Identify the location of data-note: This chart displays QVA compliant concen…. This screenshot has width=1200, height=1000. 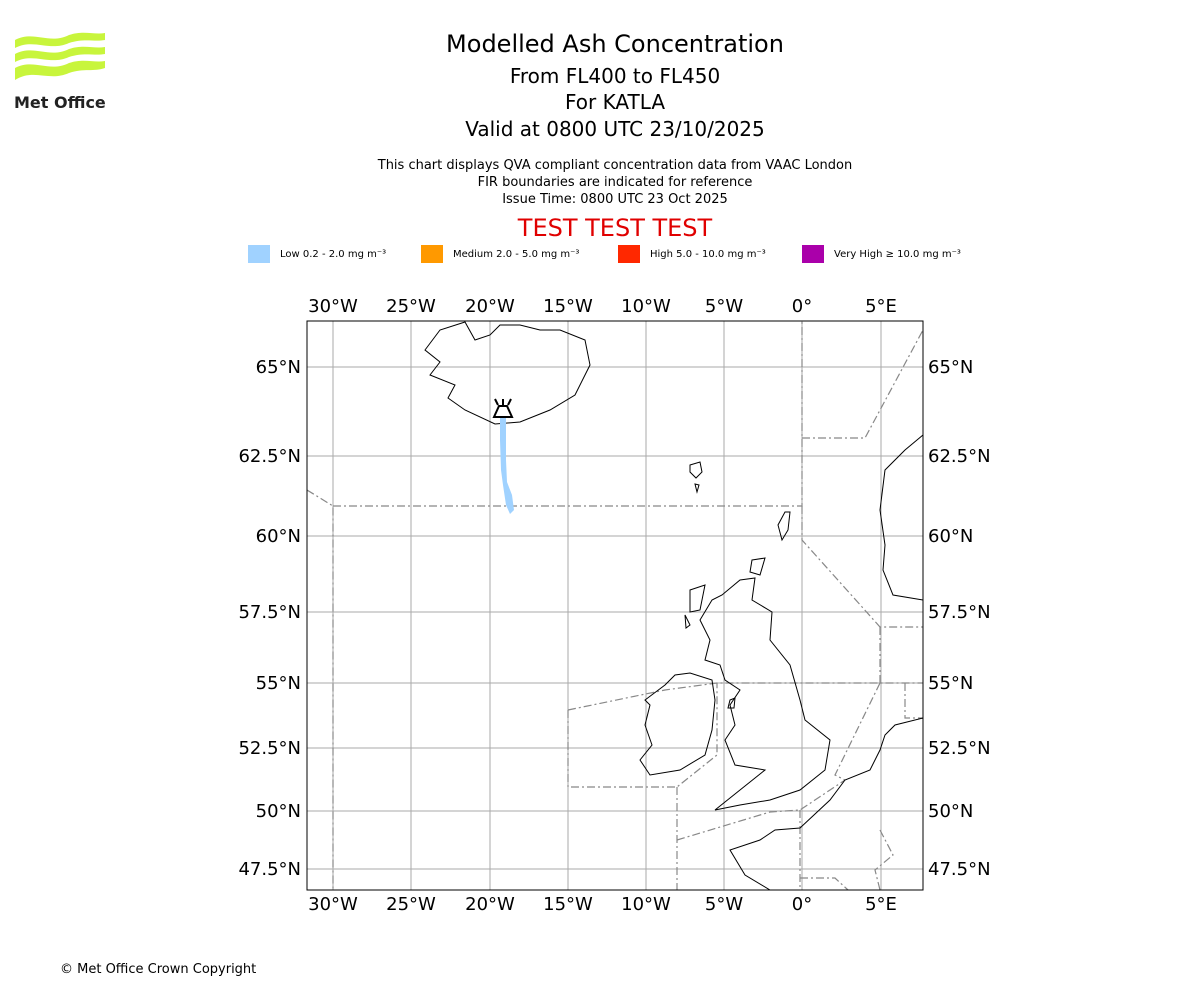
(615, 165).